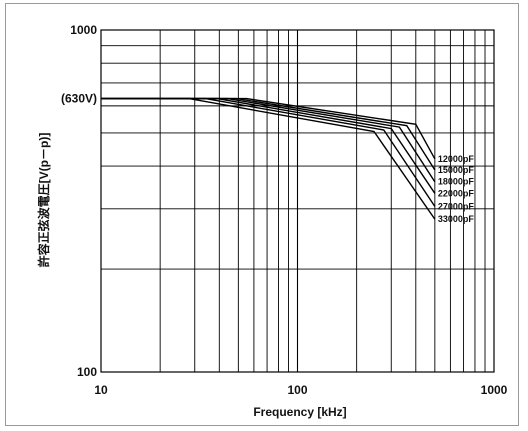 The height and width of the screenshot is (431, 528). What do you see at coordinates (43, 200) in the screenshot?
I see `y-axis-title: 許容正弦波電圧[V(p－p)]` at bounding box center [43, 200].